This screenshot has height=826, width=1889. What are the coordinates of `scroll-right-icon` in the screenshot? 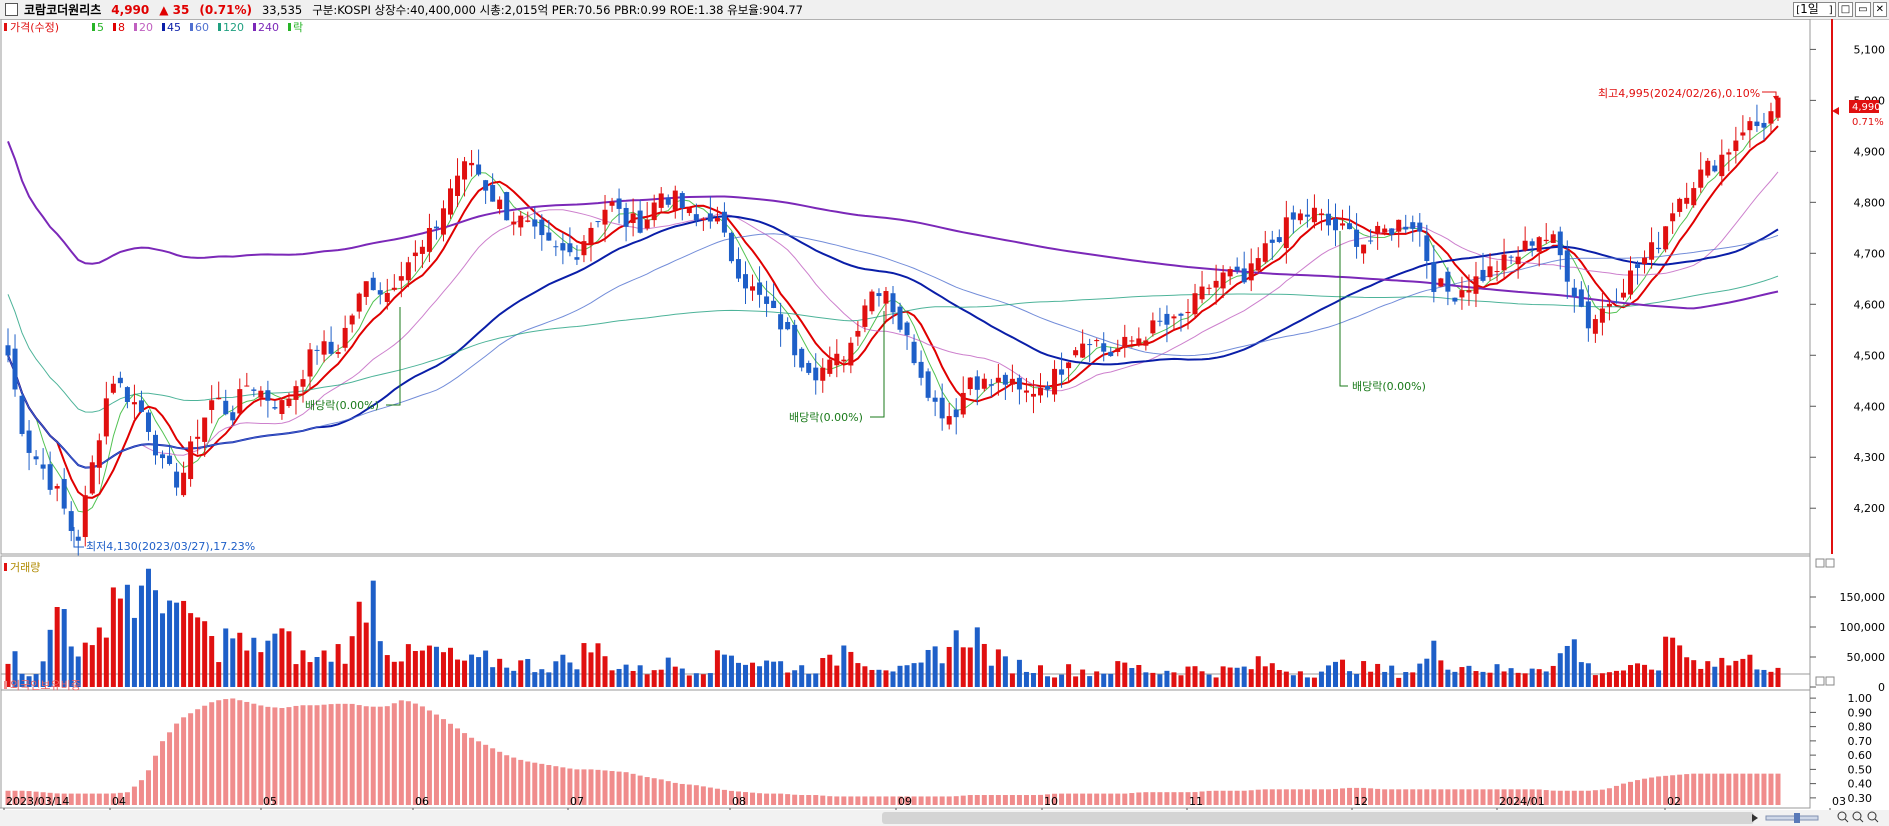 It's located at (1755, 818).